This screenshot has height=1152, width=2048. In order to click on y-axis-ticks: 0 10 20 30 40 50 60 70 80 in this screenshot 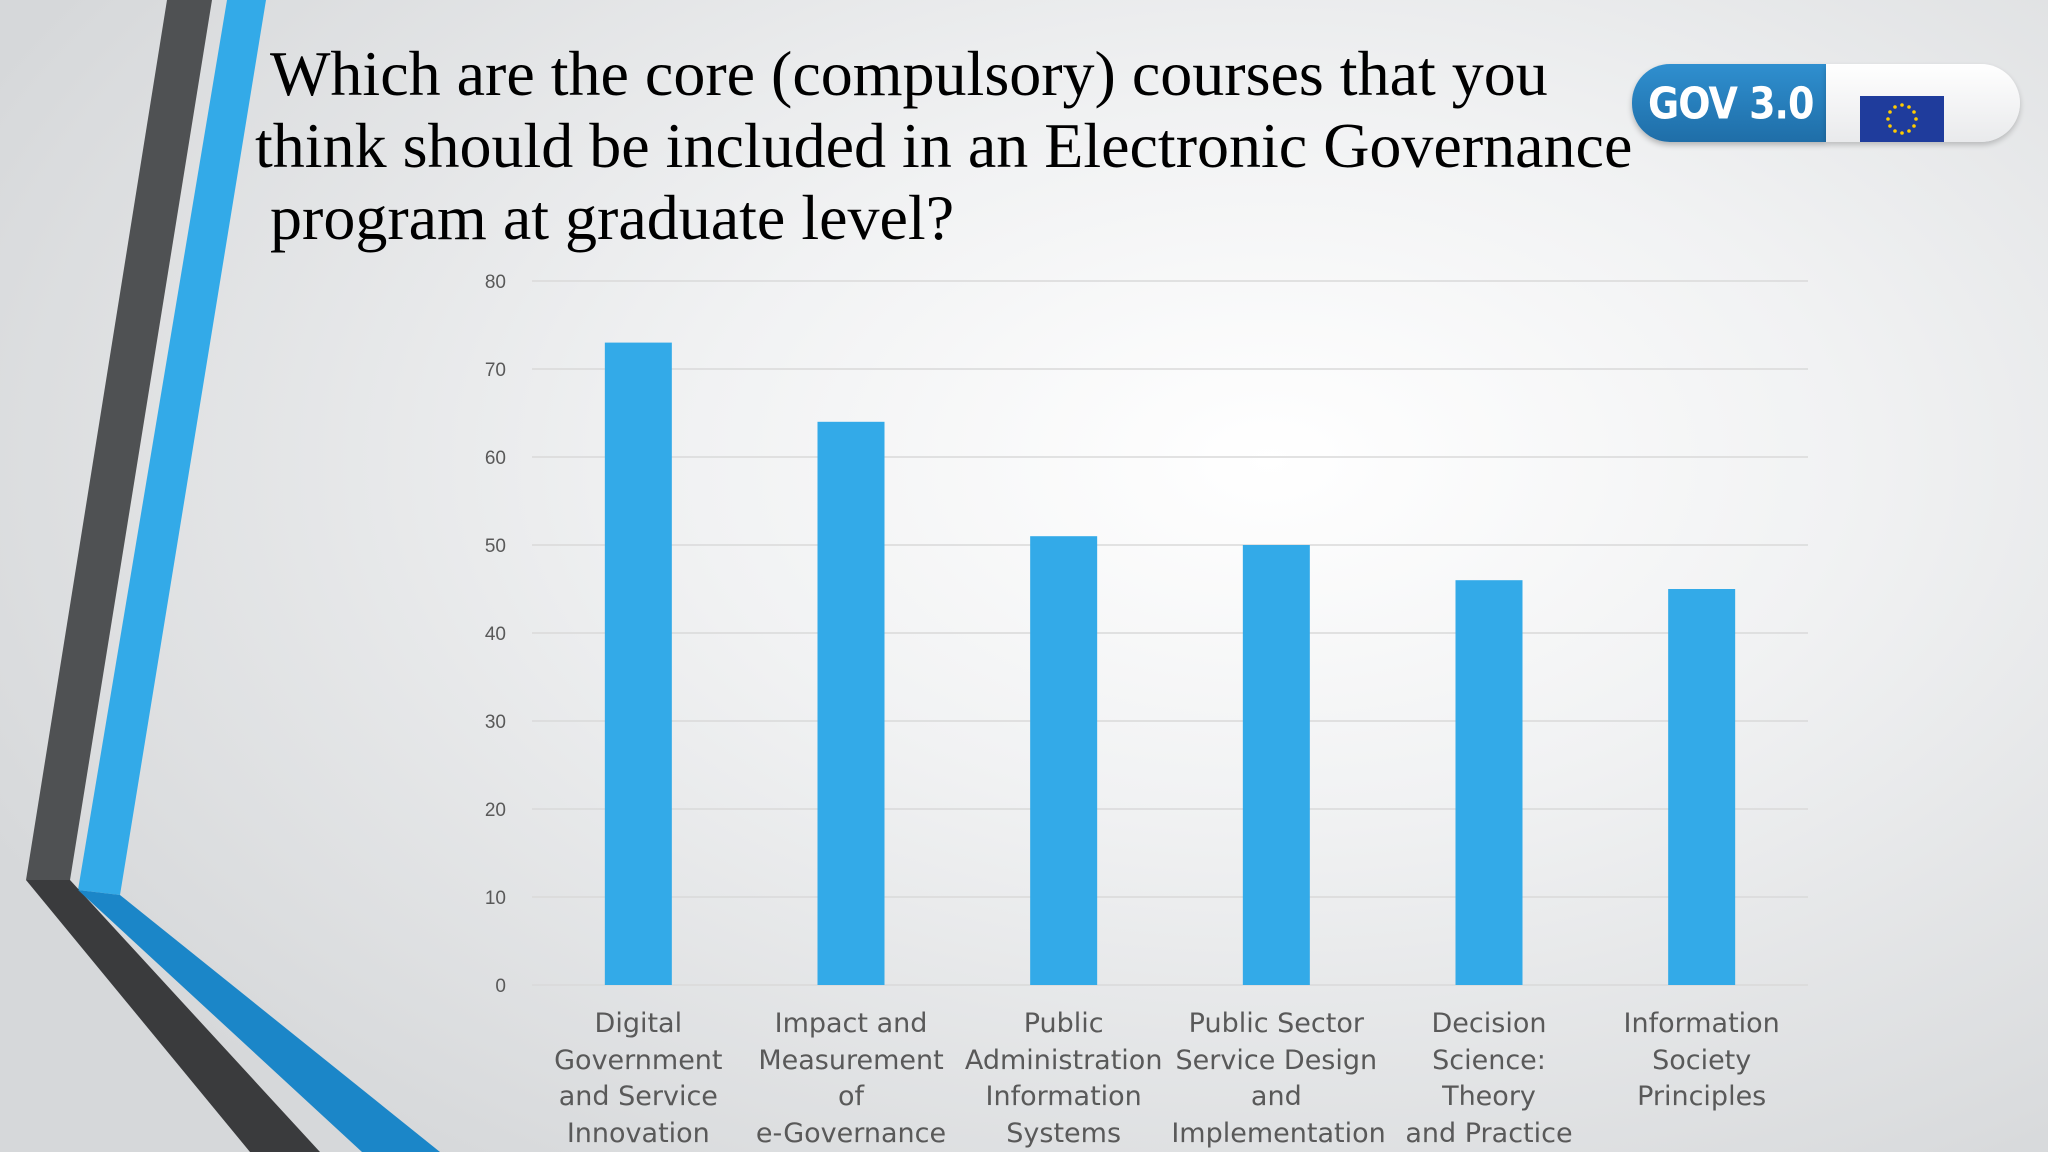, I will do `click(495, 634)`.